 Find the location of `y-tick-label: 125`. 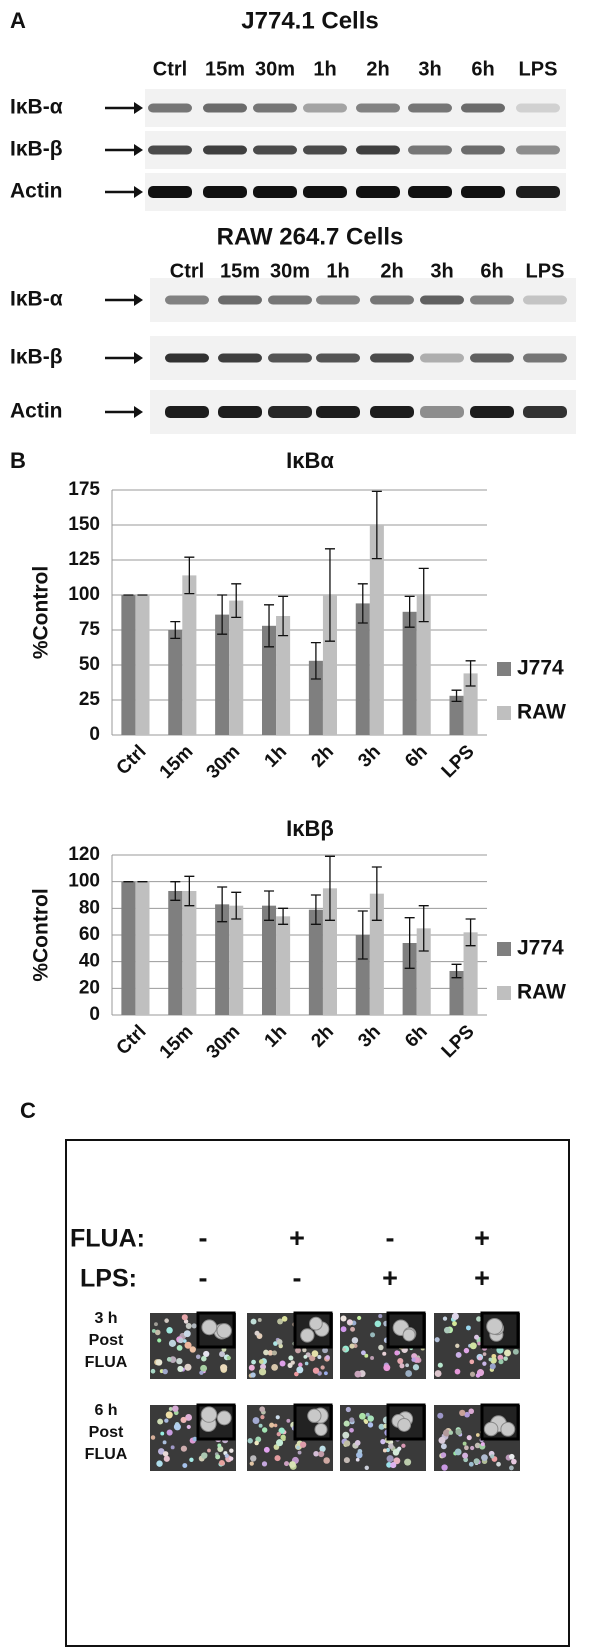

y-tick-label: 125 is located at coordinates (84, 559).